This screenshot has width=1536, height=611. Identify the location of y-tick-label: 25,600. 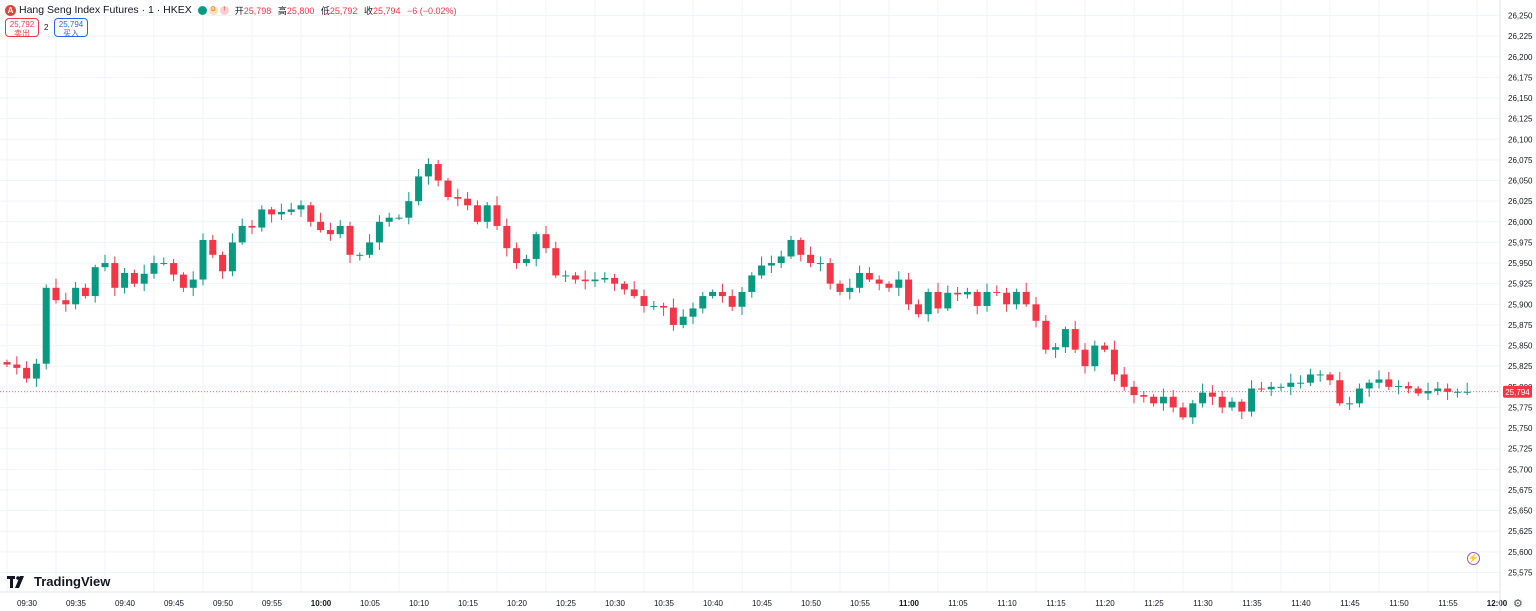
(1520, 552).